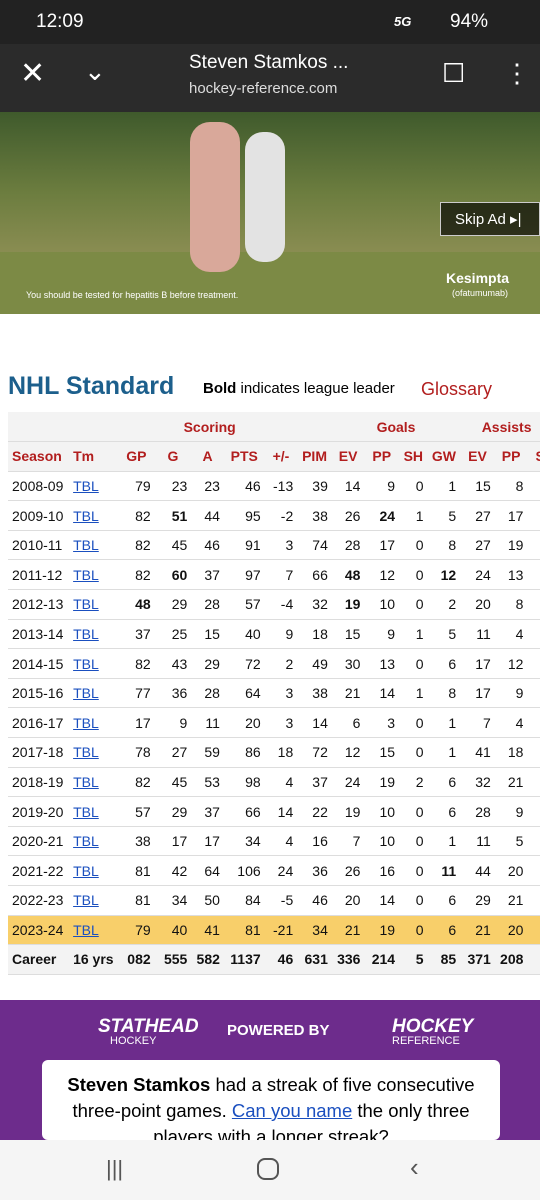  I want to click on status-bar: 12:09 5G 94%, so click(270, 22).